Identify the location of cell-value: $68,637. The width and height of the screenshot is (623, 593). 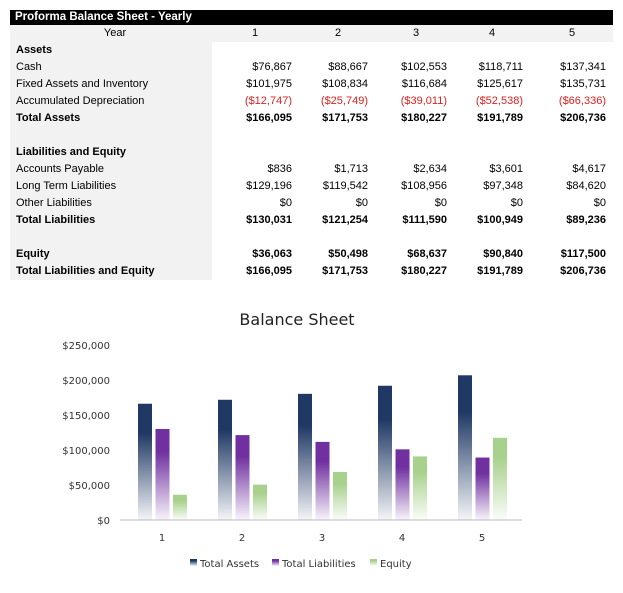
(427, 254).